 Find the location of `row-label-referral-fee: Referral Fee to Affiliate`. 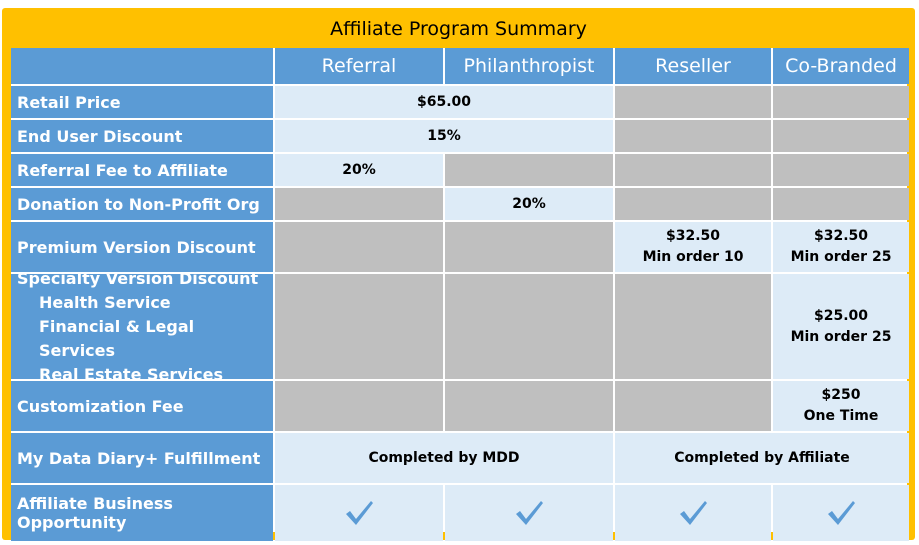

row-label-referral-fee: Referral Fee to Affiliate is located at coordinates (142, 170).